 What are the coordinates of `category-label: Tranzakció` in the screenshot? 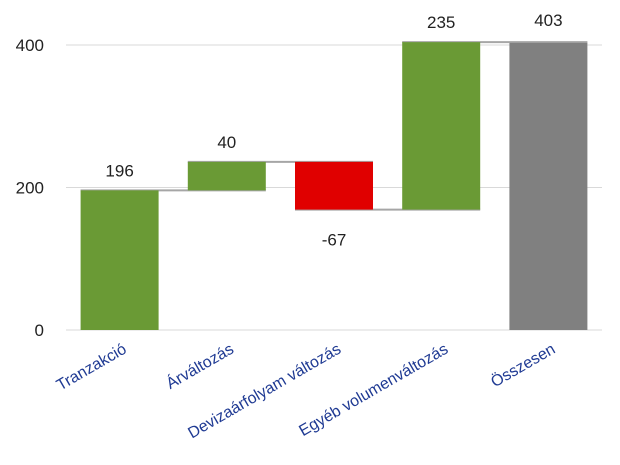 It's located at (92, 368).